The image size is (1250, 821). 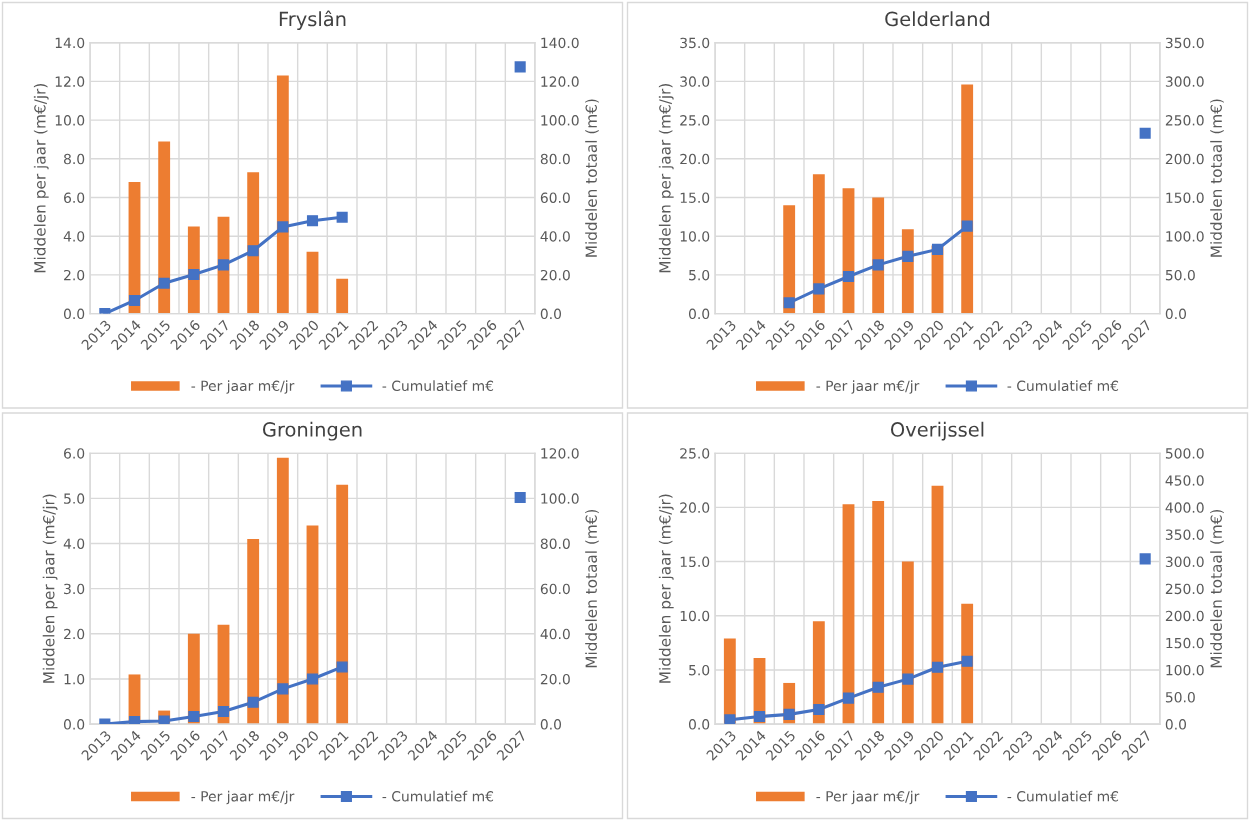 I want to click on y-tick-label: 1.0, so click(x=74, y=679).